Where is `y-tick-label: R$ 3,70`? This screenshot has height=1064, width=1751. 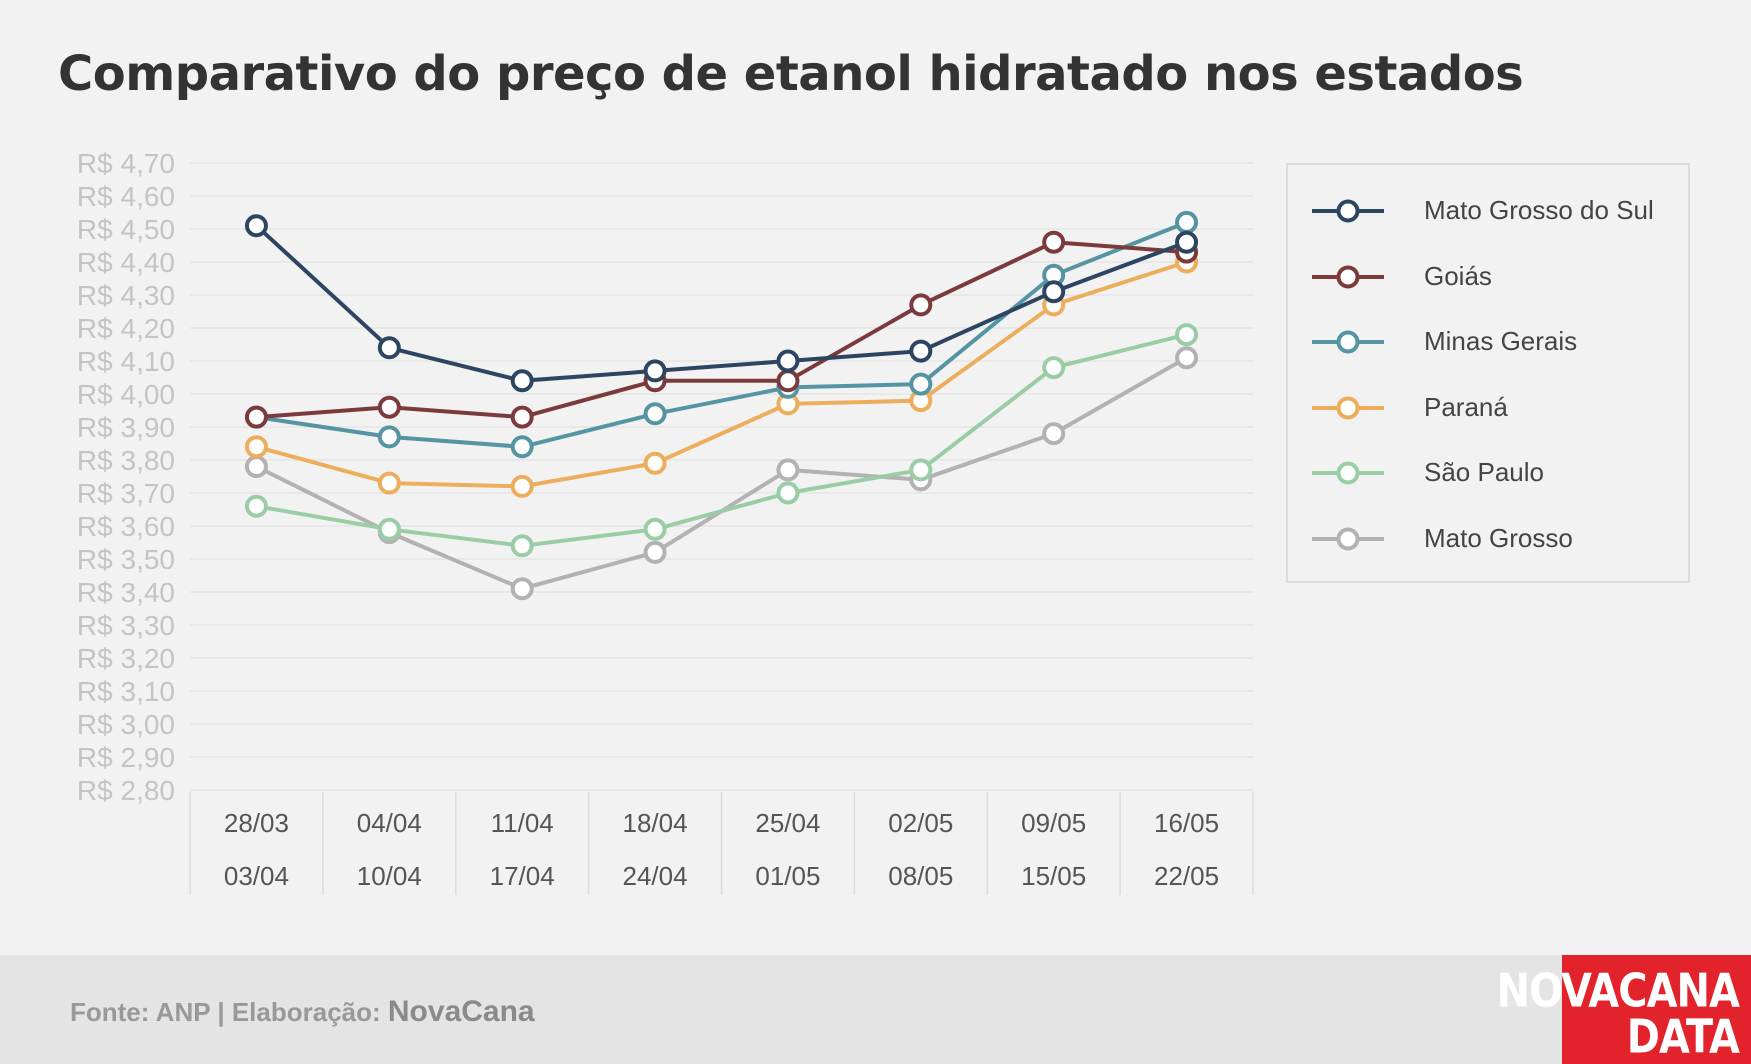
y-tick-label: R$ 3,70 is located at coordinates (126, 493).